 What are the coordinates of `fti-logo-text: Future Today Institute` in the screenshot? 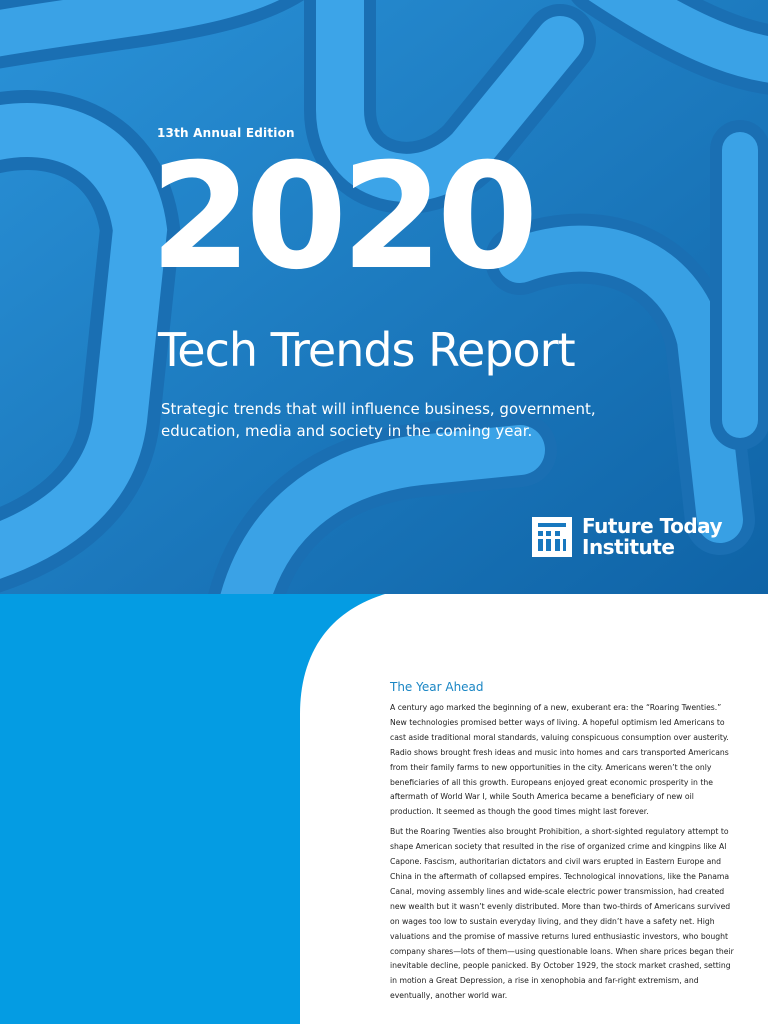 It's located at (652, 536).